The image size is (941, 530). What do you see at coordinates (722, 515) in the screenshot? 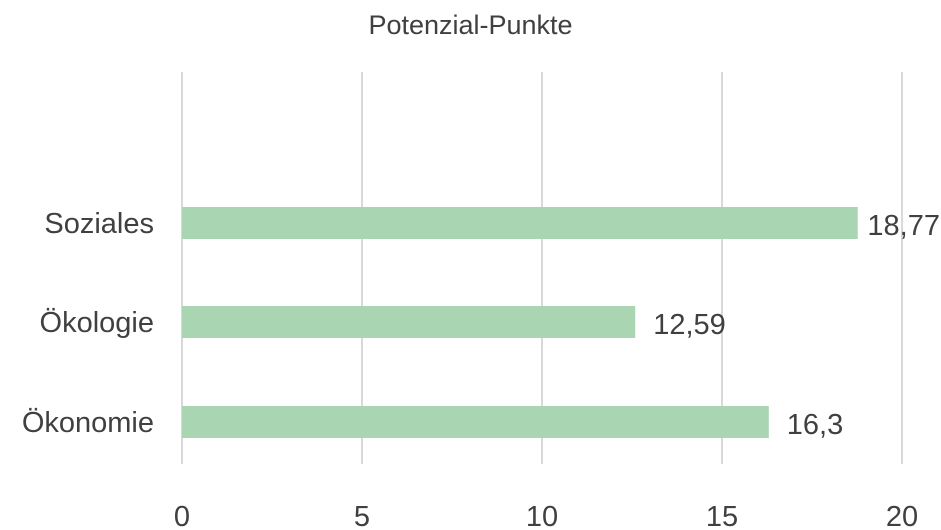
I see `x-tick-label-3: 15` at bounding box center [722, 515].